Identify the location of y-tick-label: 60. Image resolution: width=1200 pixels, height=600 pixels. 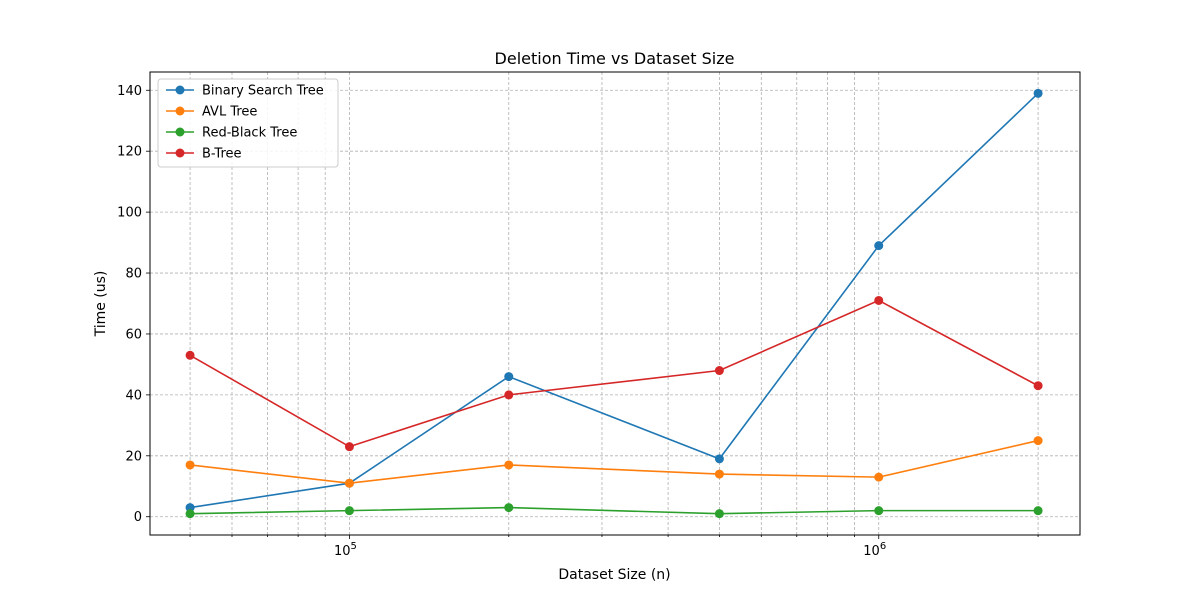
(133, 334).